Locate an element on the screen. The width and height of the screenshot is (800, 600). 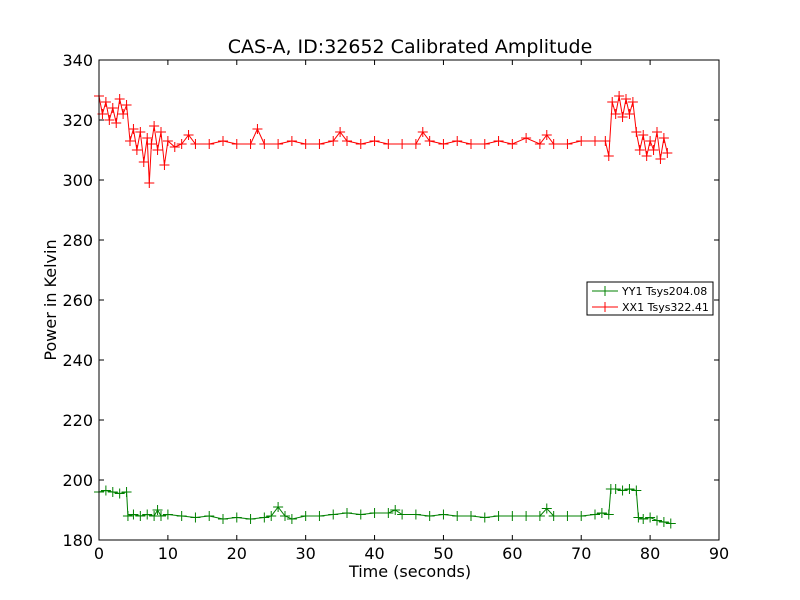
y-tick-label: 220 is located at coordinates (77, 420).